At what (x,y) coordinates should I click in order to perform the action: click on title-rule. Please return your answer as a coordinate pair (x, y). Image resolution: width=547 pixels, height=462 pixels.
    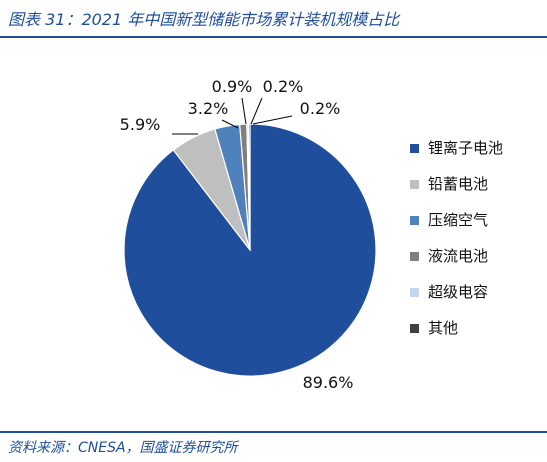
    Looking at the image, I should click on (273, 37).